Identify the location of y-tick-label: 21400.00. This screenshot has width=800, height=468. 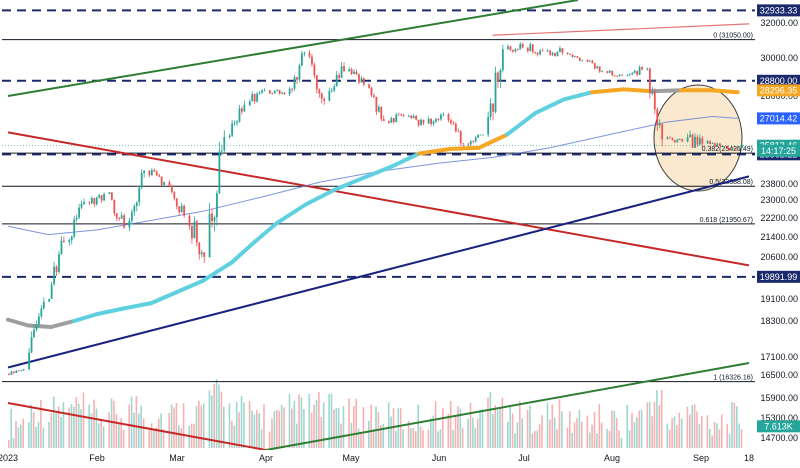
(779, 237).